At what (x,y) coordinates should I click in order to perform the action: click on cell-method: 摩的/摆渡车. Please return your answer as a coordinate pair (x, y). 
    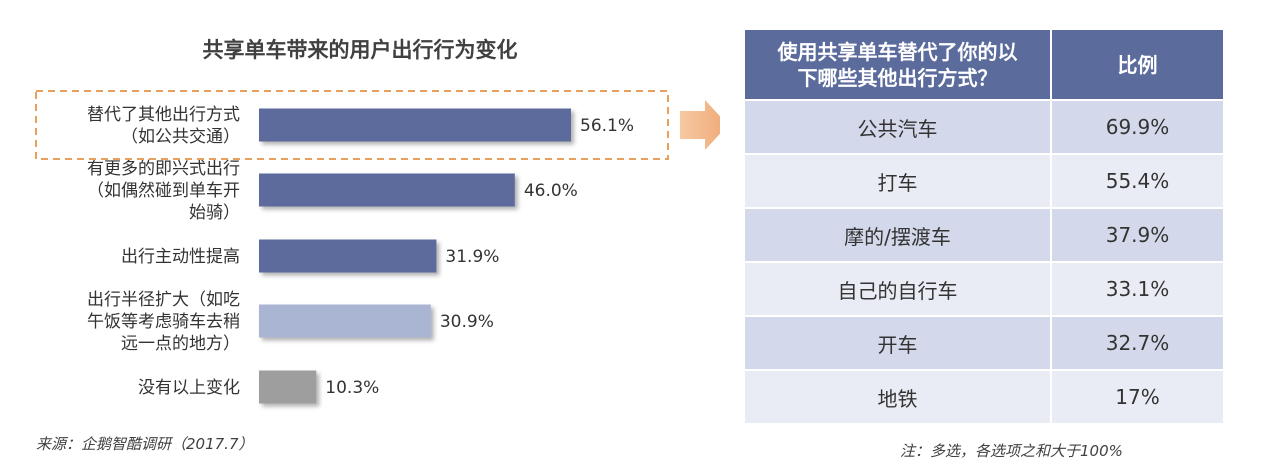
    Looking at the image, I should click on (898, 234).